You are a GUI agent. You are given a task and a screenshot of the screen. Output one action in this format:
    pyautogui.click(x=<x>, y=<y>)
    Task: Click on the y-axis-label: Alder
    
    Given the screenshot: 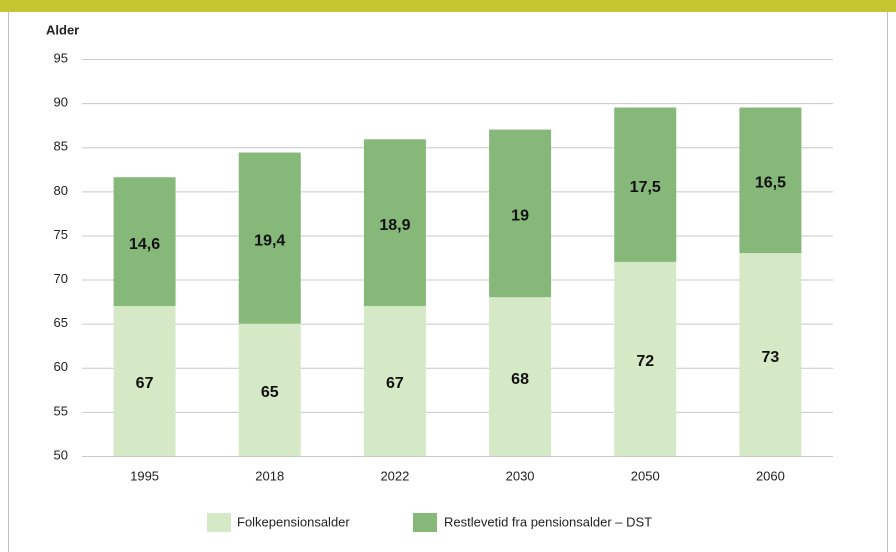 What is the action you would take?
    pyautogui.click(x=62, y=29)
    